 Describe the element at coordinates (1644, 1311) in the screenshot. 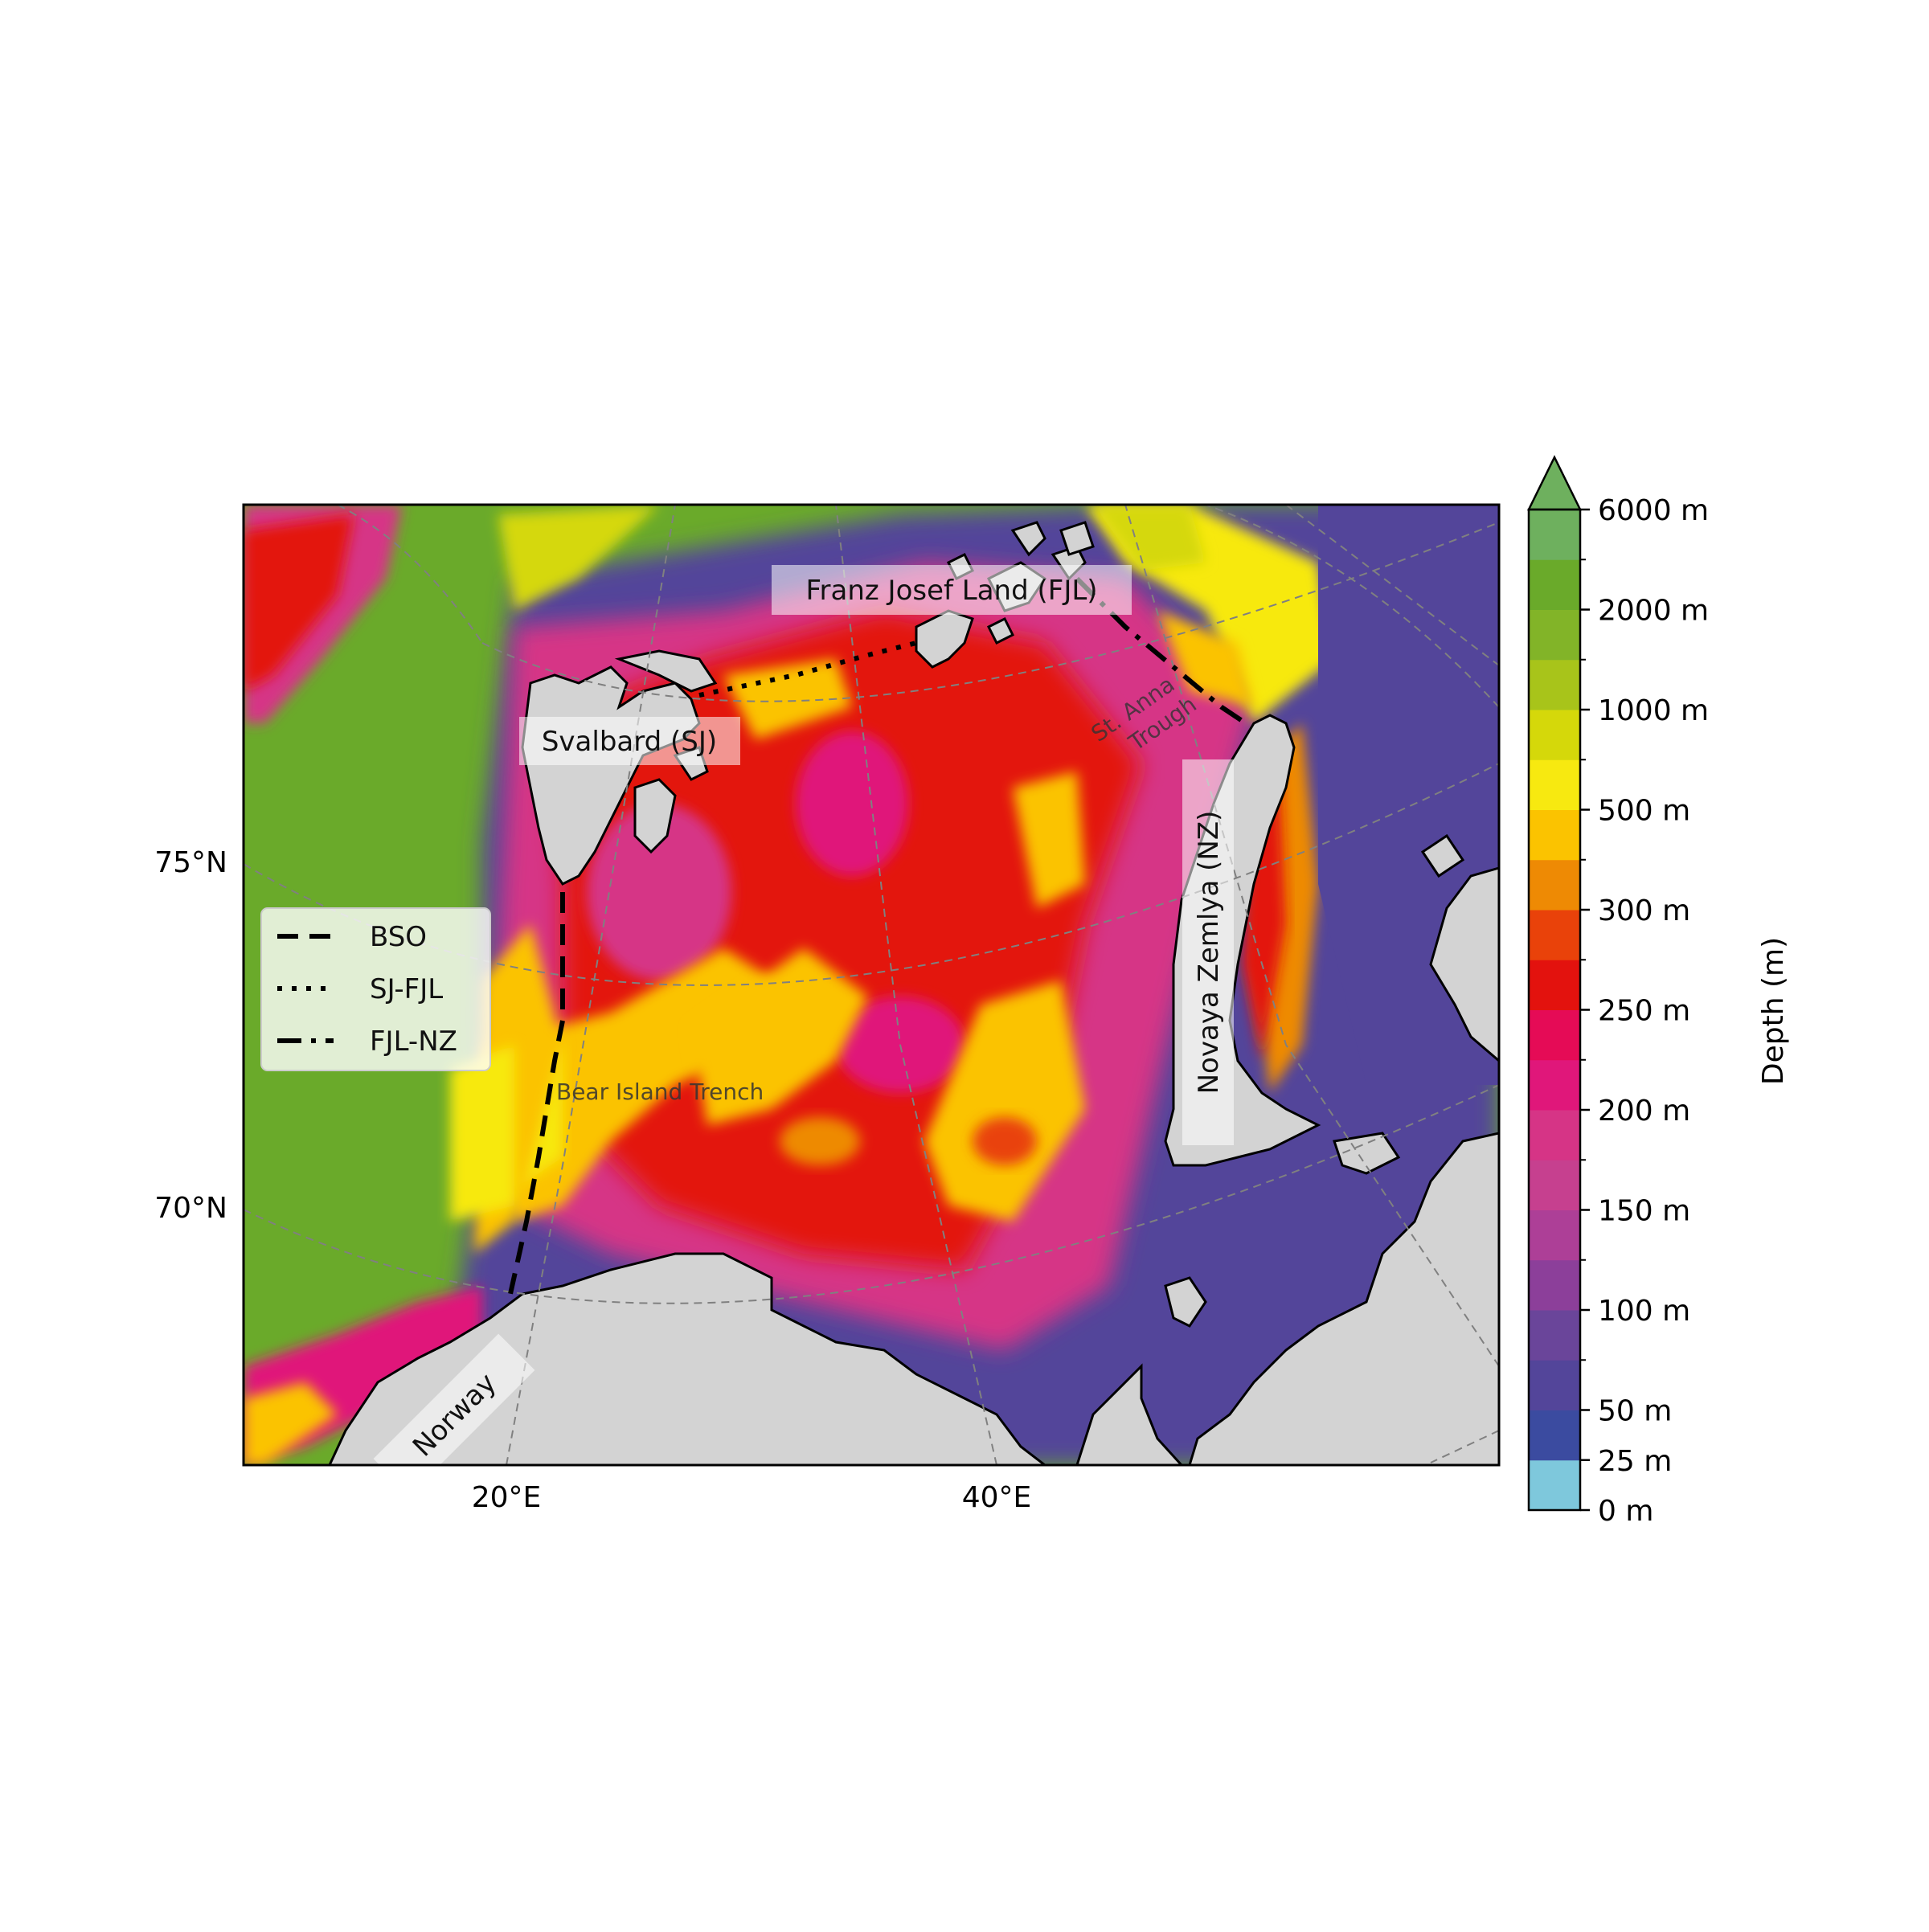

I see `colorbar-tick-label: 100 m` at that location.